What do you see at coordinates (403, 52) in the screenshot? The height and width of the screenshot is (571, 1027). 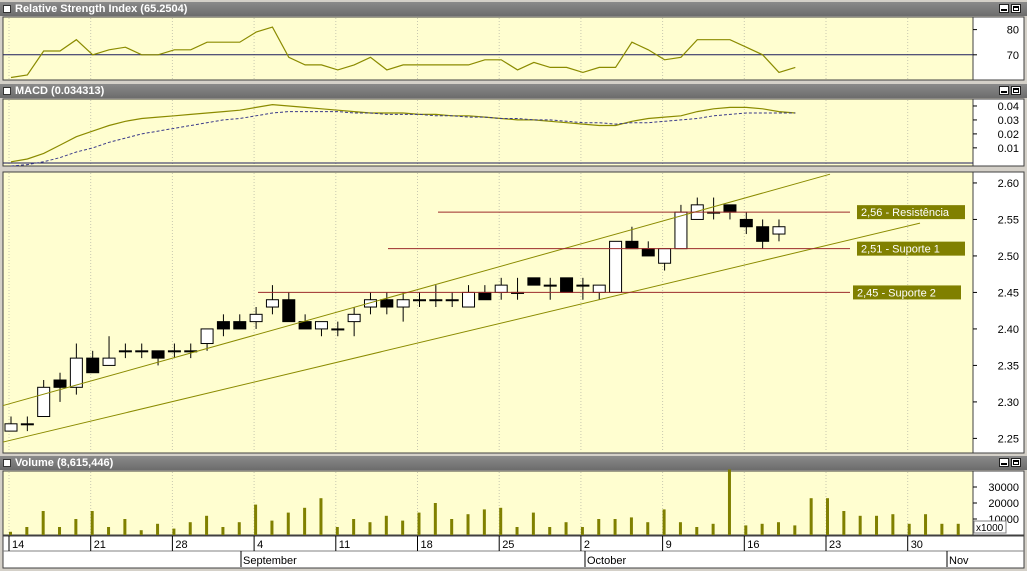 I see `rsi-line` at bounding box center [403, 52].